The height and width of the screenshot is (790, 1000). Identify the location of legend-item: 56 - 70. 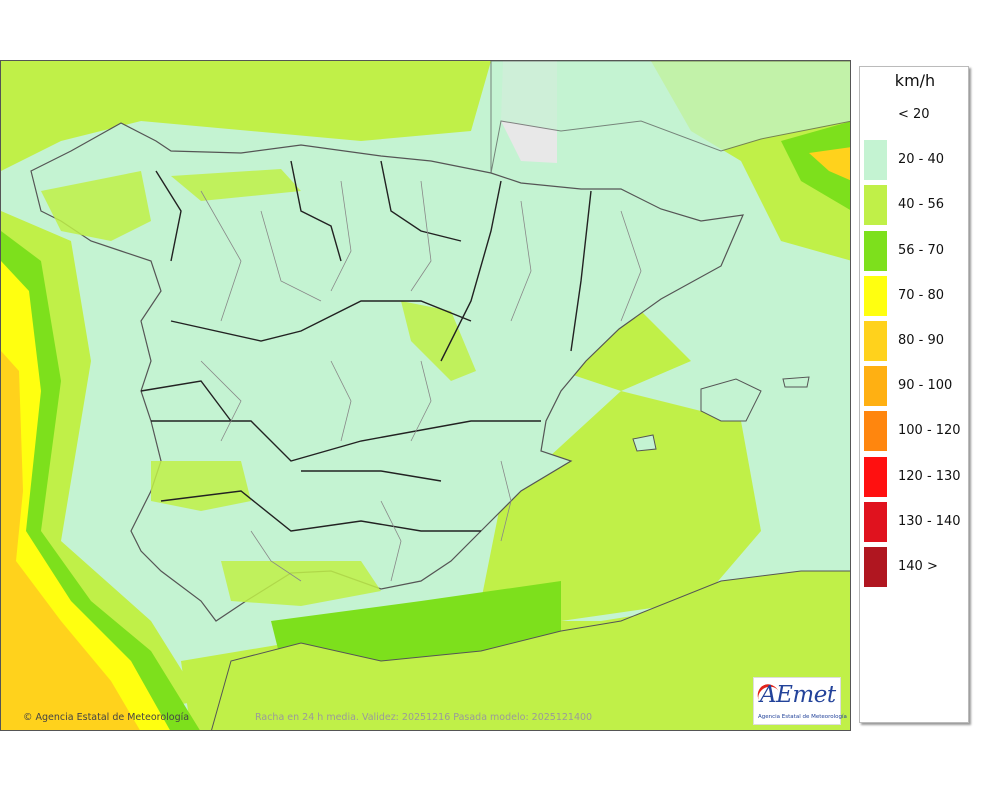
(916, 250).